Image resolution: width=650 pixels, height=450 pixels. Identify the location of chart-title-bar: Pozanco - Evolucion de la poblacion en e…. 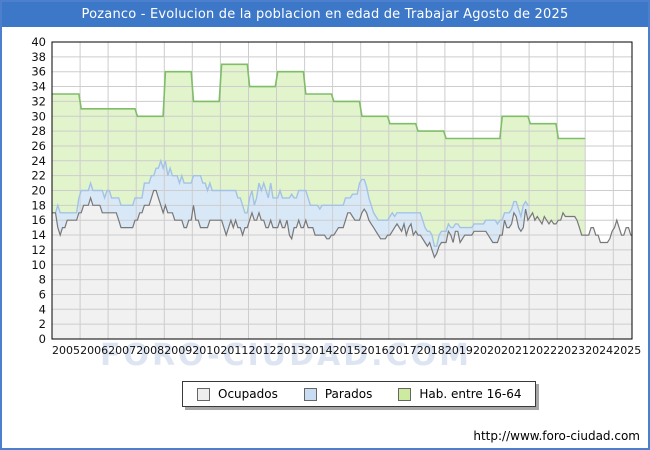
(325, 14).